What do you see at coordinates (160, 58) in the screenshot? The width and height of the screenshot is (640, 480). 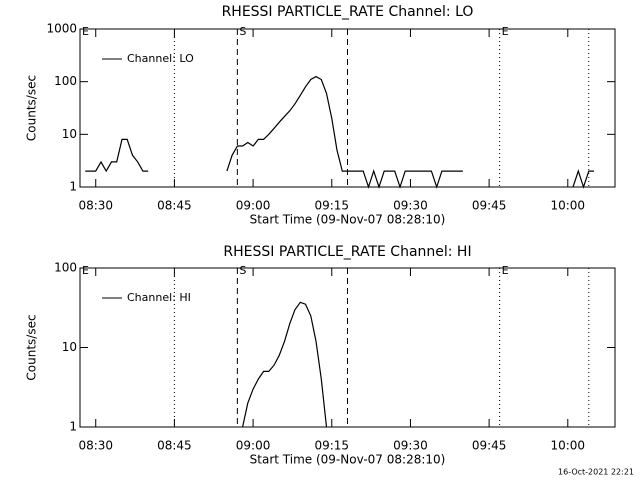 I see `legend-label: Channel: LO` at bounding box center [160, 58].